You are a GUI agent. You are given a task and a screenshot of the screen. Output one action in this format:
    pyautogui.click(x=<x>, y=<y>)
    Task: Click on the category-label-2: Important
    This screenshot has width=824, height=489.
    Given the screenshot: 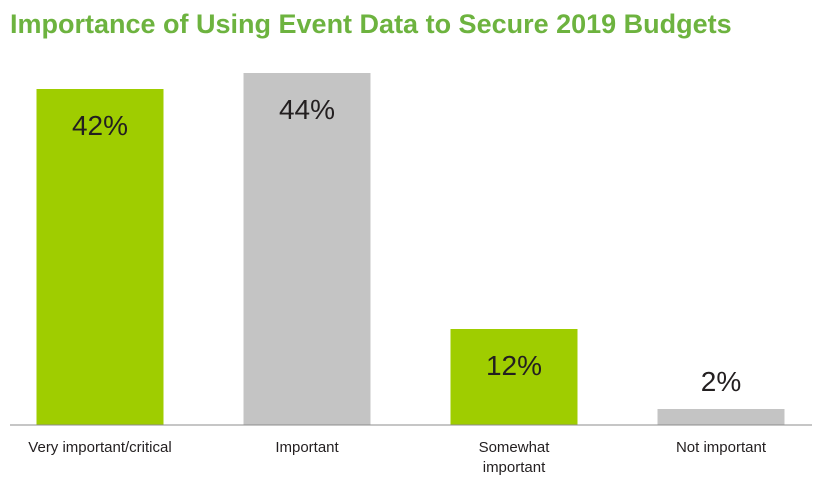 What is the action you would take?
    pyautogui.click(x=307, y=447)
    